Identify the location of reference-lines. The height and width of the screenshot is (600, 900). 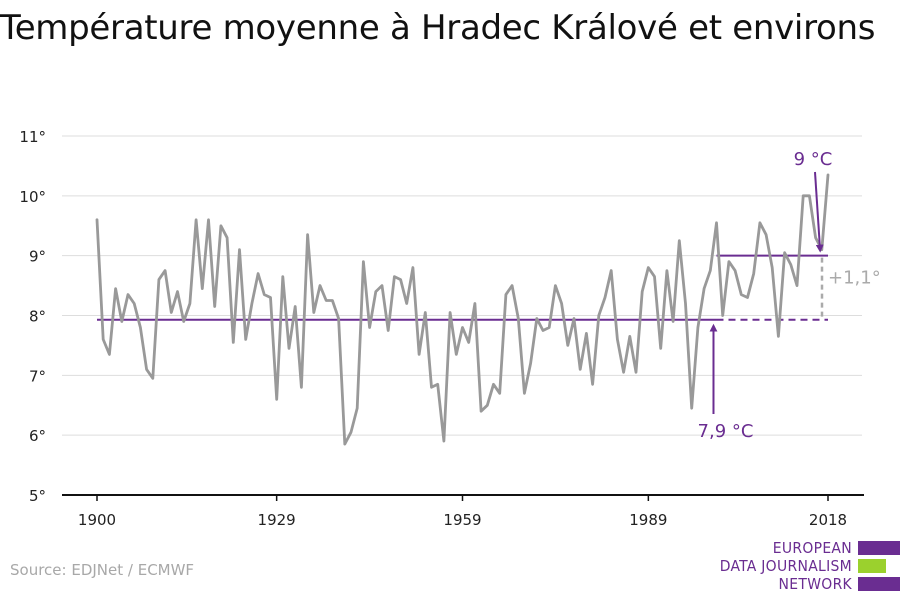
(462, 287).